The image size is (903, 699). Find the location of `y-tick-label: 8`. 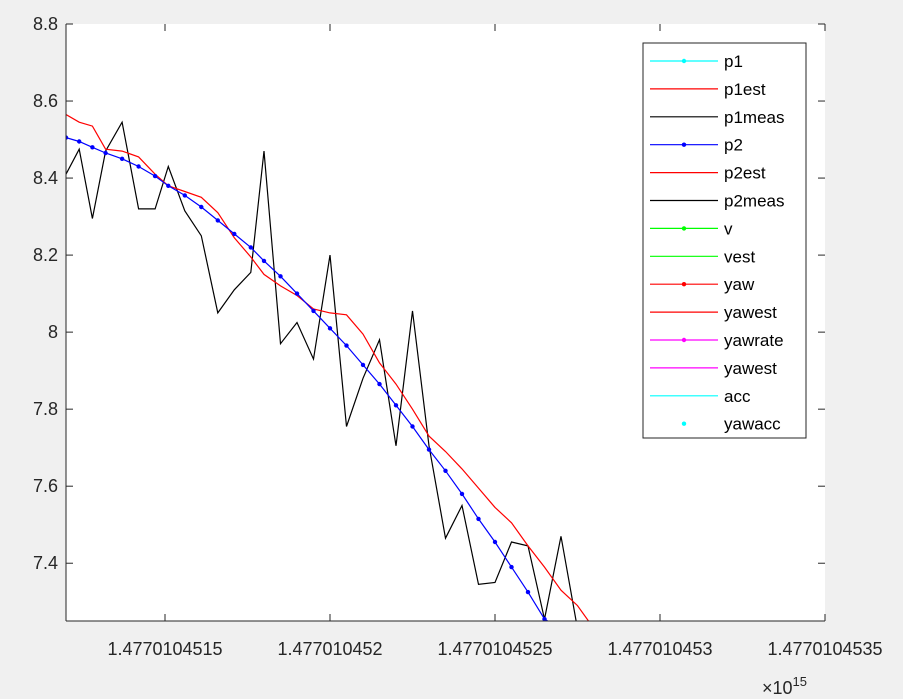

y-tick-label: 8 is located at coordinates (53, 332).